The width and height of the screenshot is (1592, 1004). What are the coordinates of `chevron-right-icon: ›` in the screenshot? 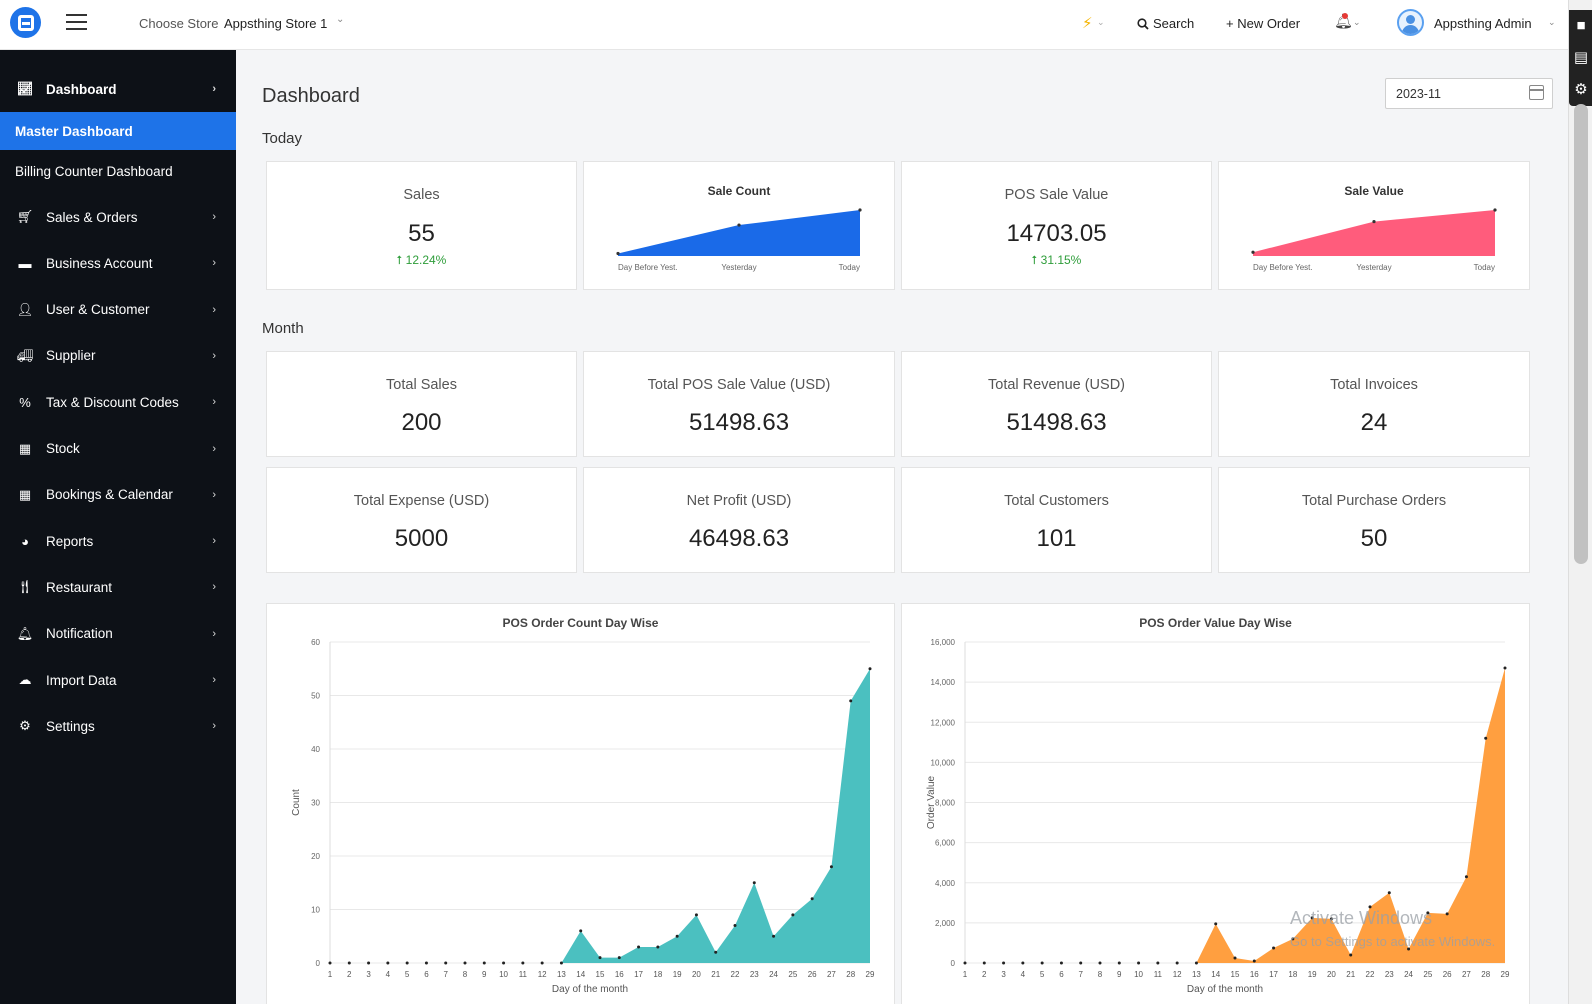 It's located at (214, 680).